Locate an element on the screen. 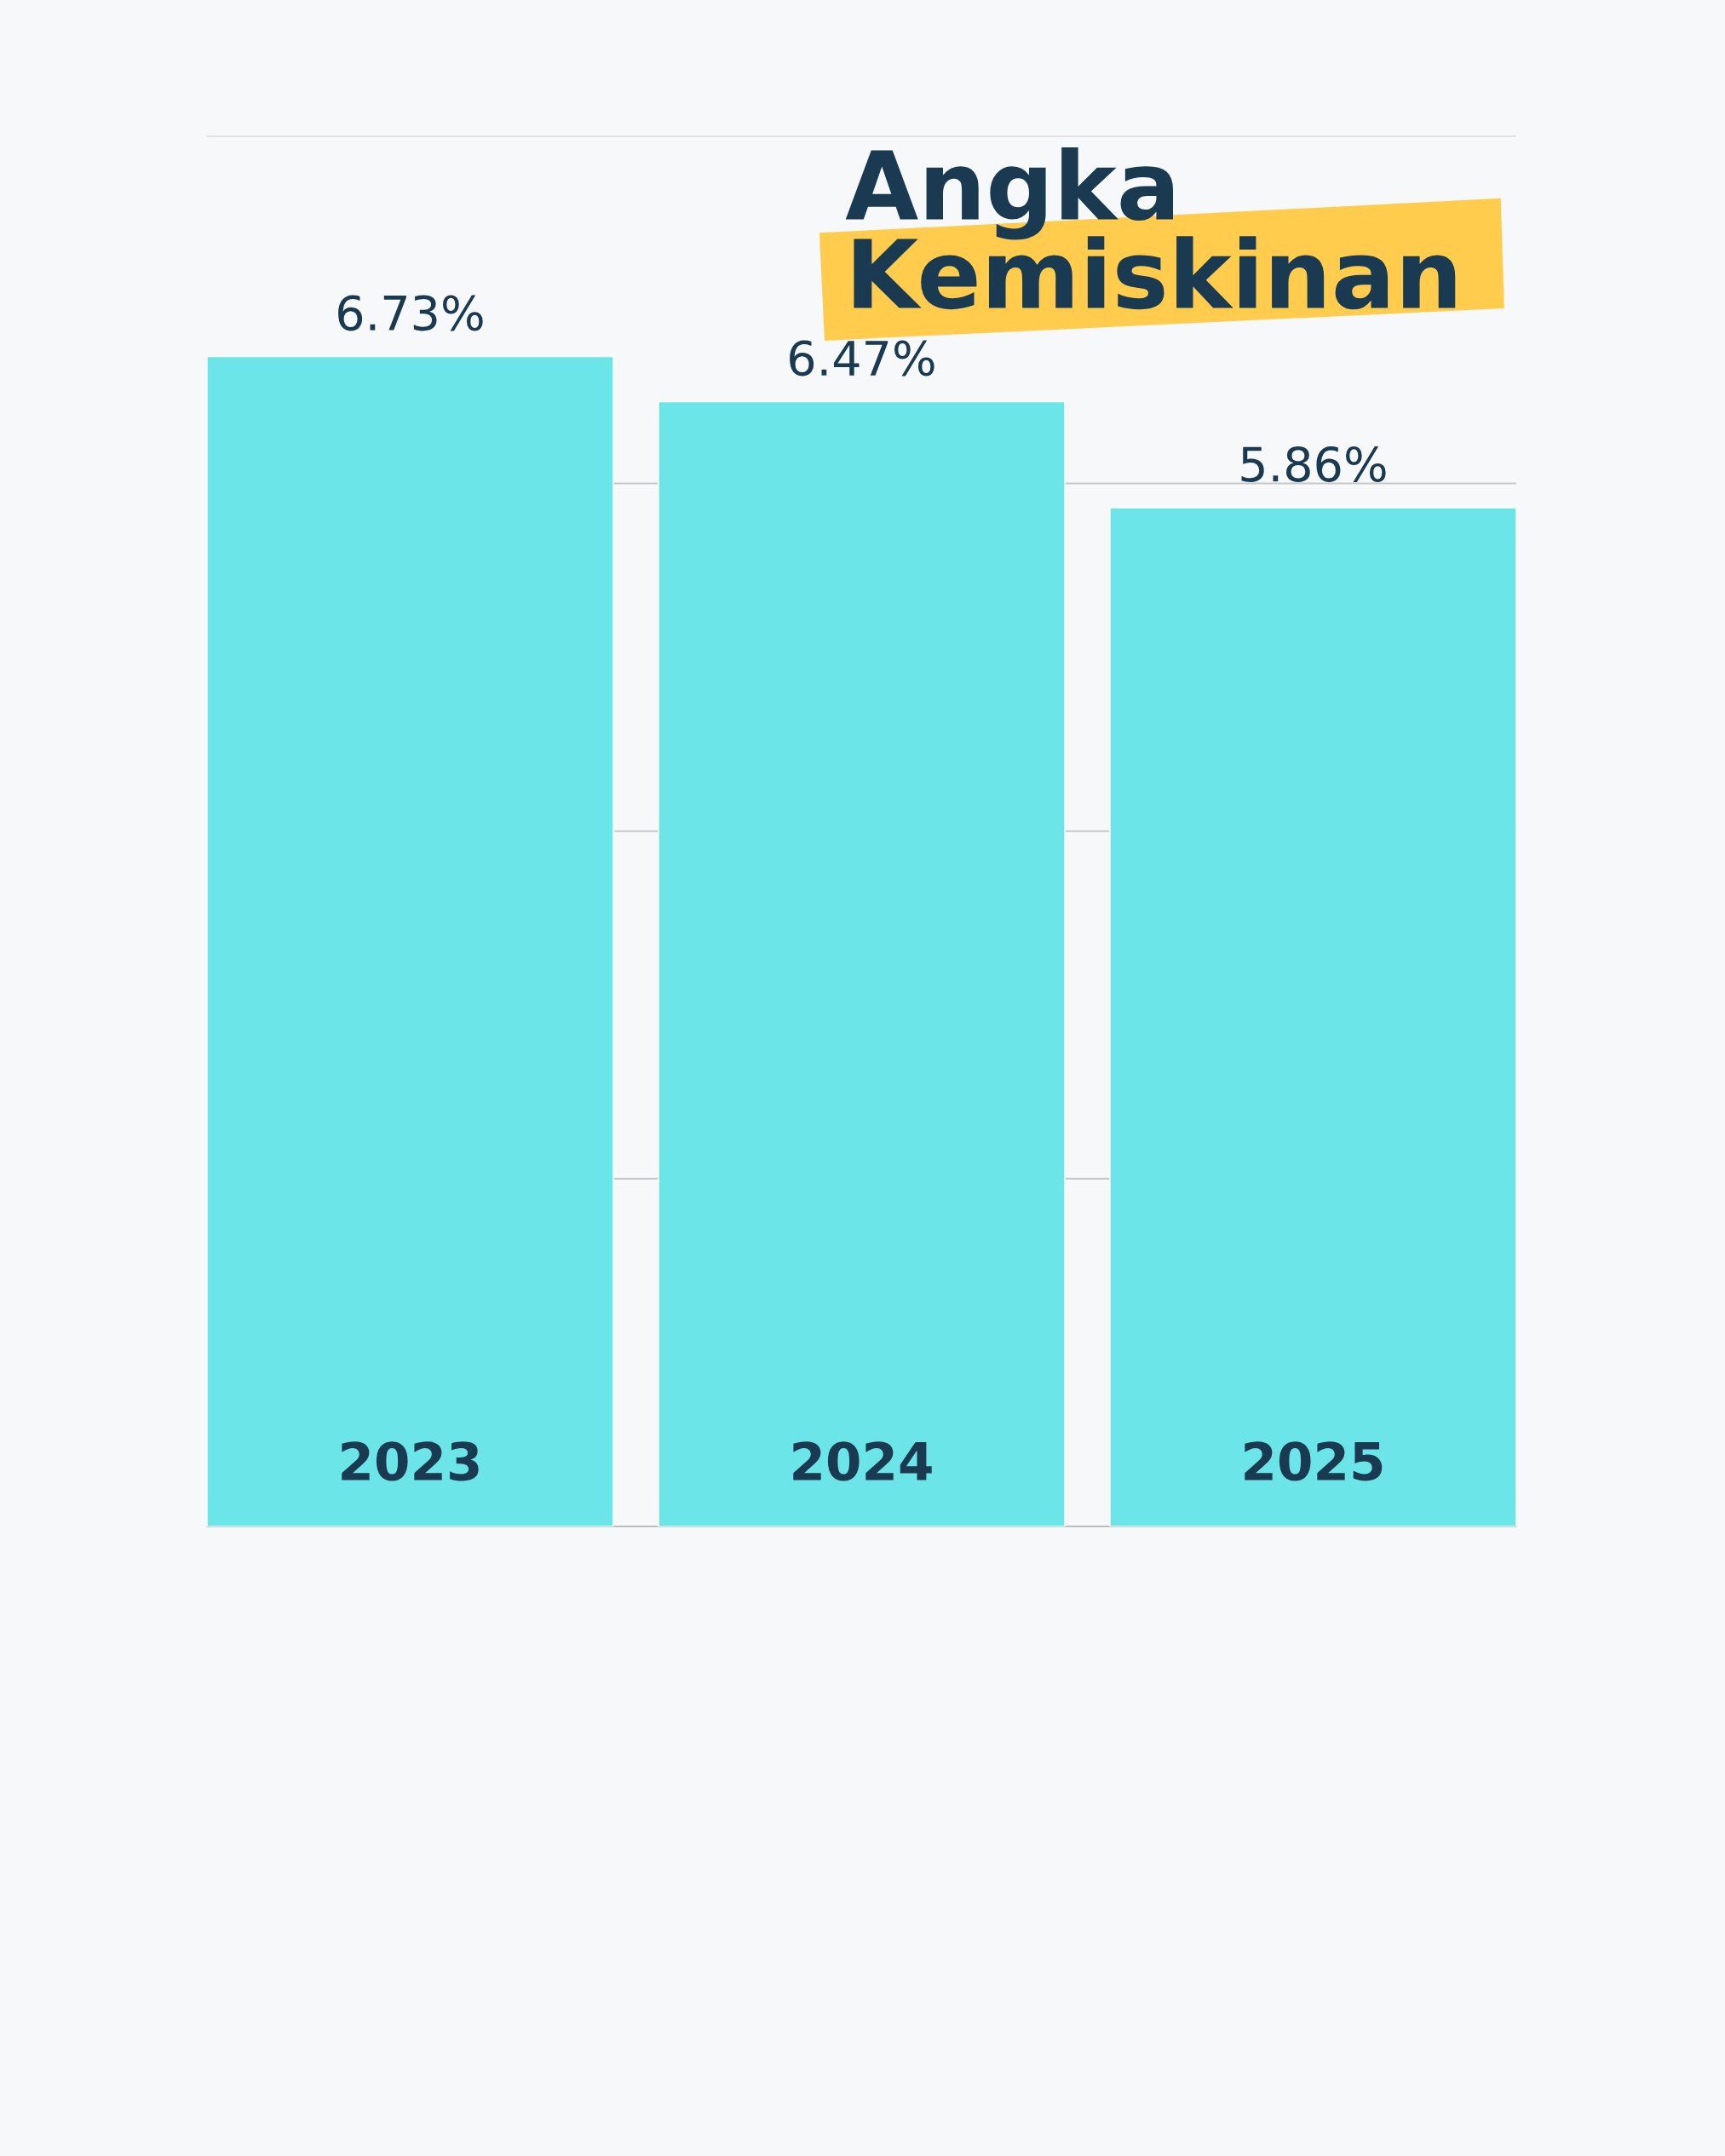 This screenshot has width=1725, height=2156. x-tick-label: 2023 is located at coordinates (411, 1461).